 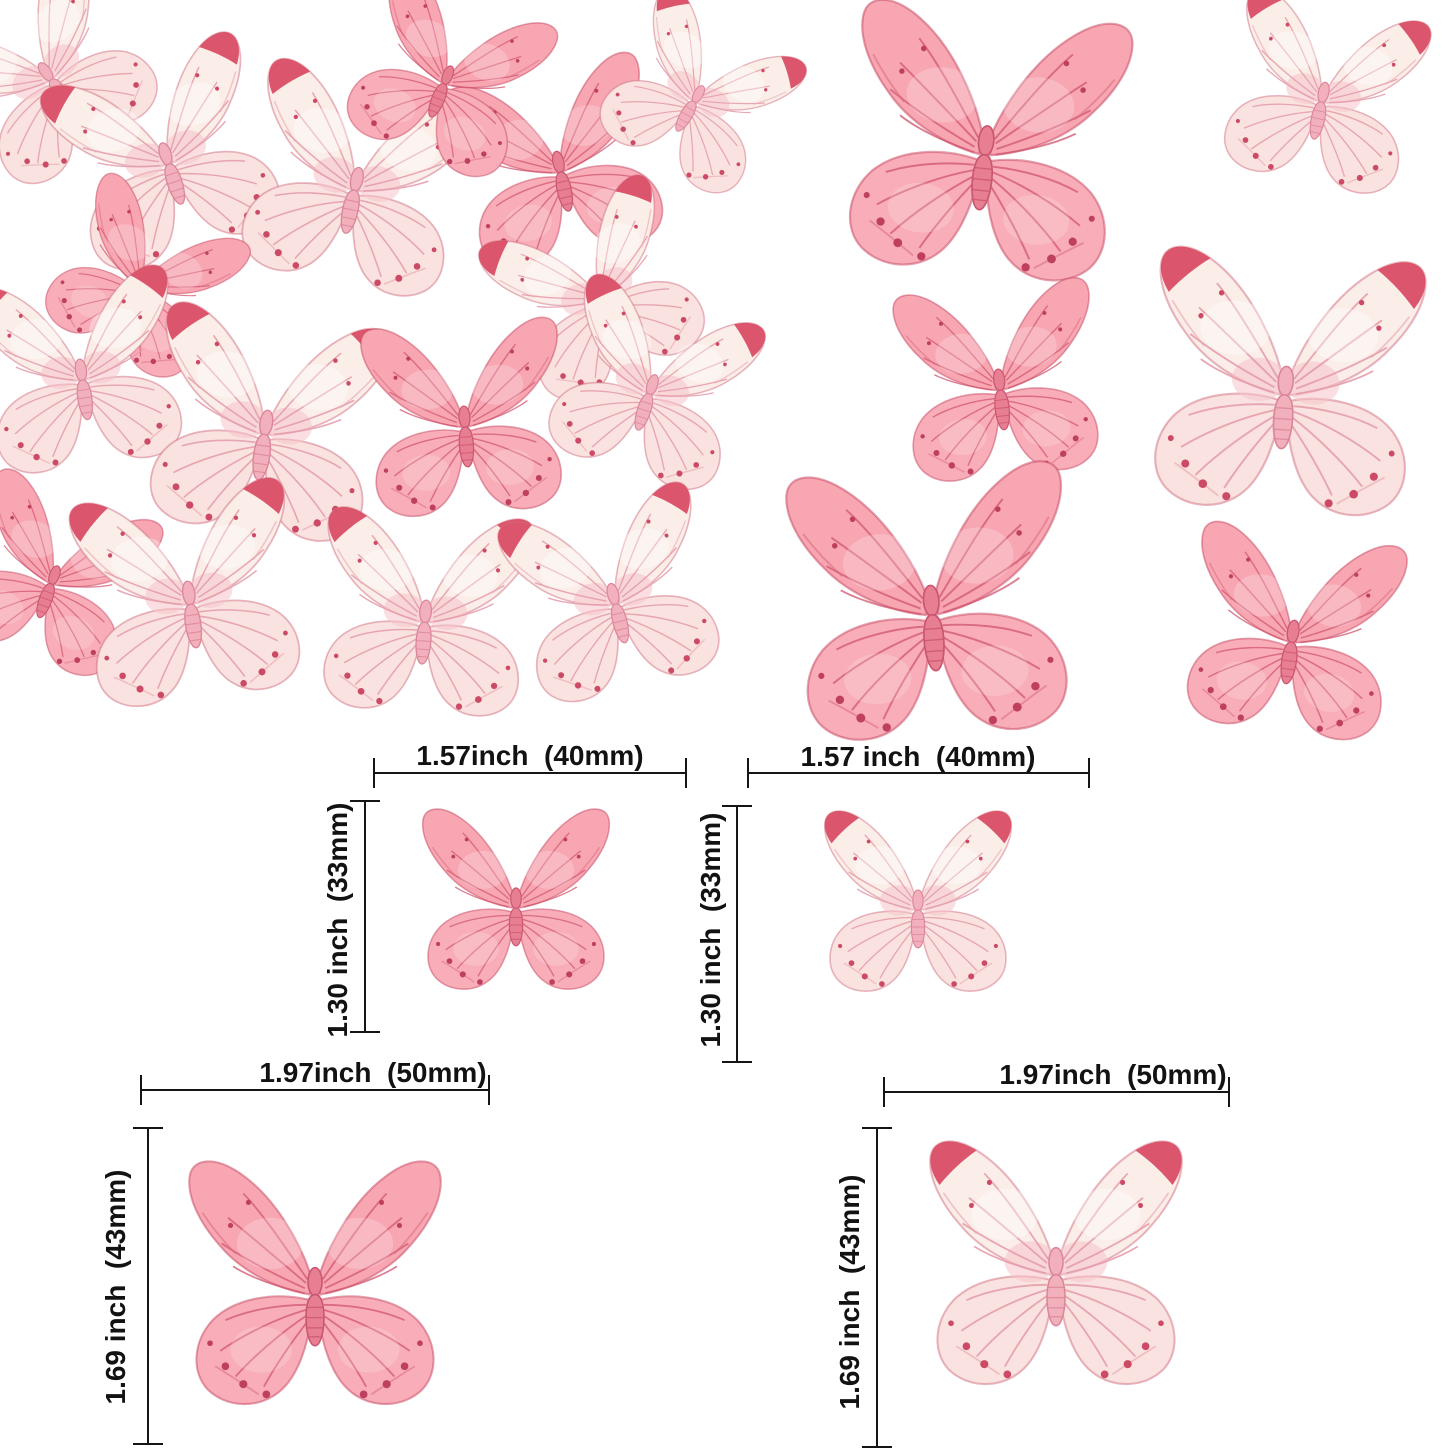 I want to click on height-label-small-pink: 1.30 inch (33mm), so click(x=337, y=920).